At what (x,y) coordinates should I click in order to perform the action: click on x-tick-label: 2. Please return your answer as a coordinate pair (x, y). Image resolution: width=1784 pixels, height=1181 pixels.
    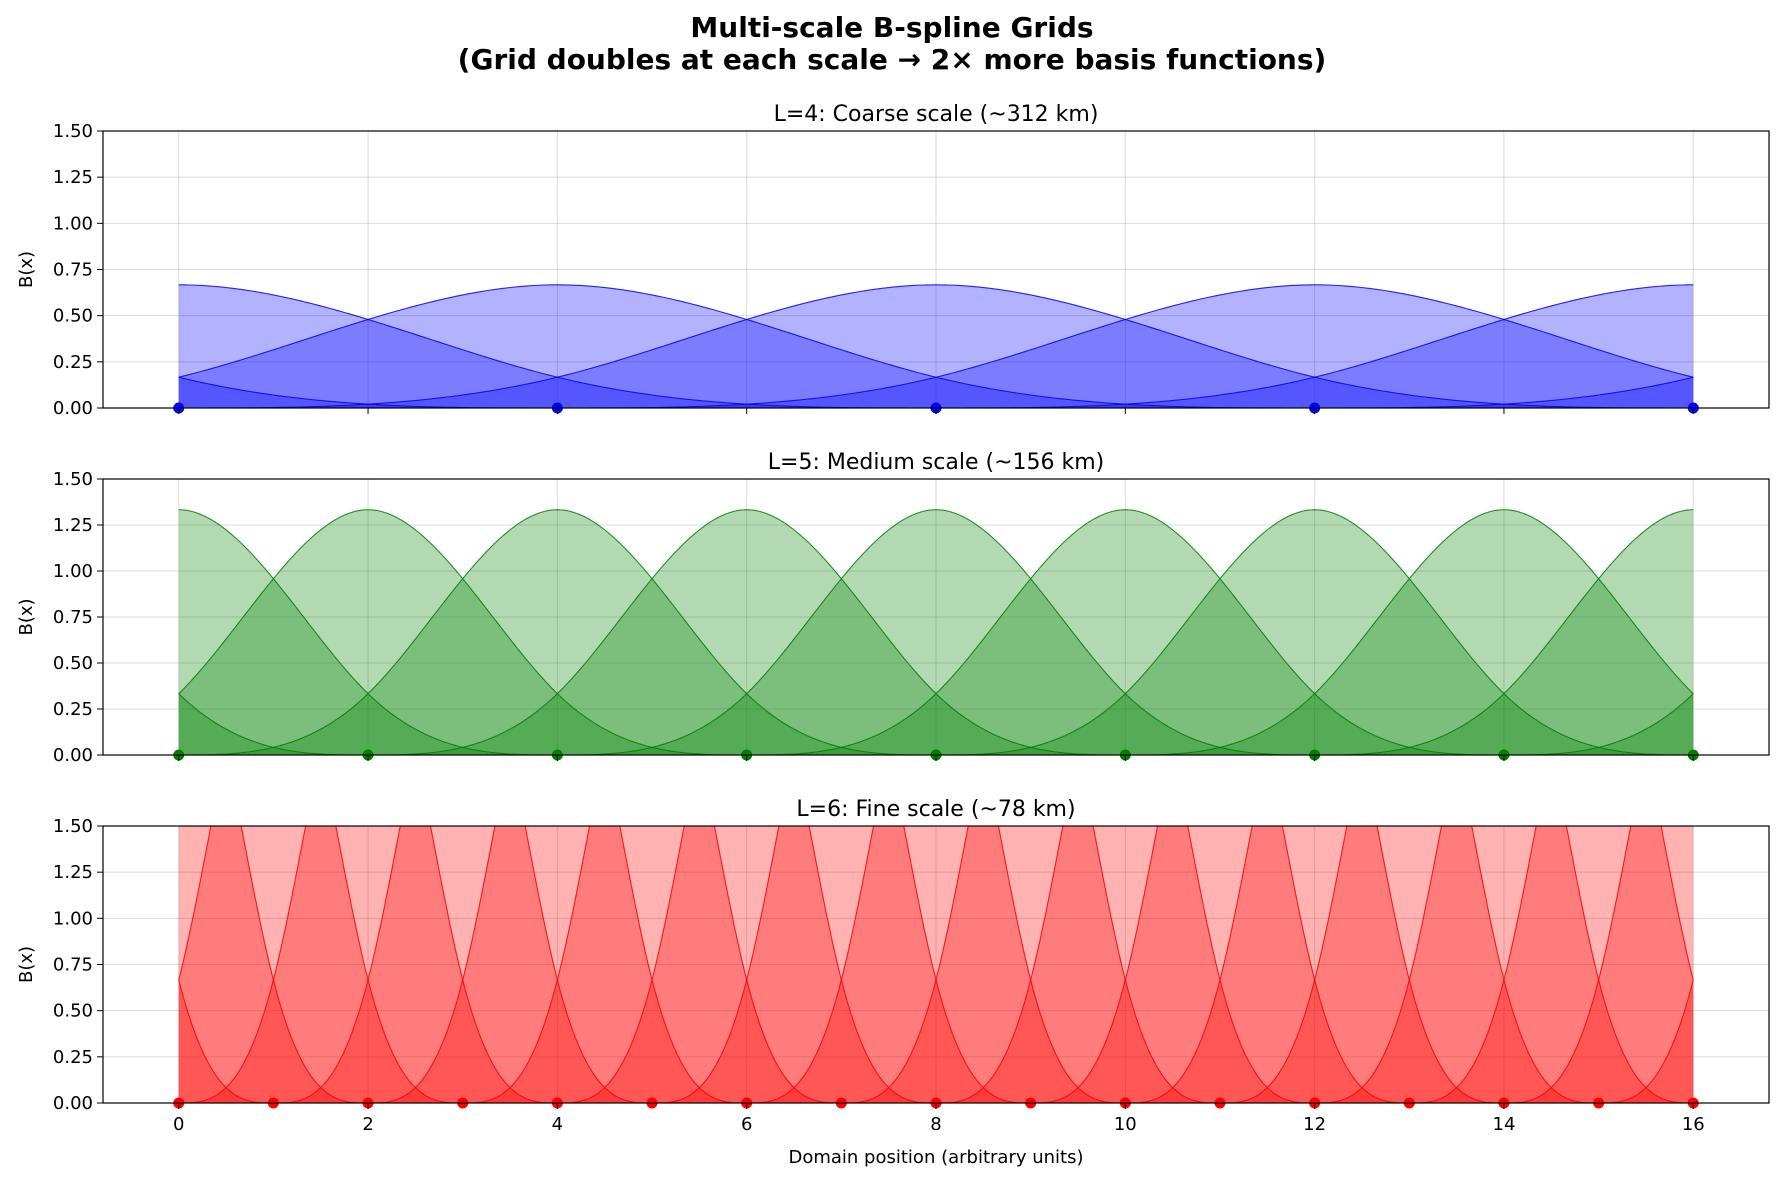
    Looking at the image, I should click on (367, 1124).